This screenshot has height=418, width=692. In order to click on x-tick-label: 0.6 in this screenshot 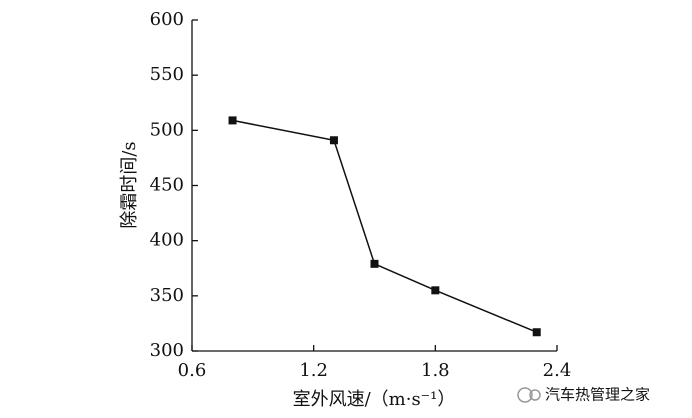, I will do `click(192, 370)`.